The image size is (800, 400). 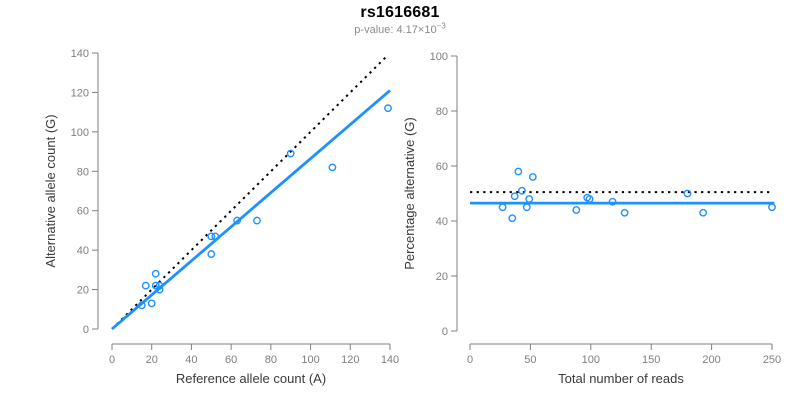 What do you see at coordinates (191, 360) in the screenshot?
I see `x-tick-label: 40` at bounding box center [191, 360].